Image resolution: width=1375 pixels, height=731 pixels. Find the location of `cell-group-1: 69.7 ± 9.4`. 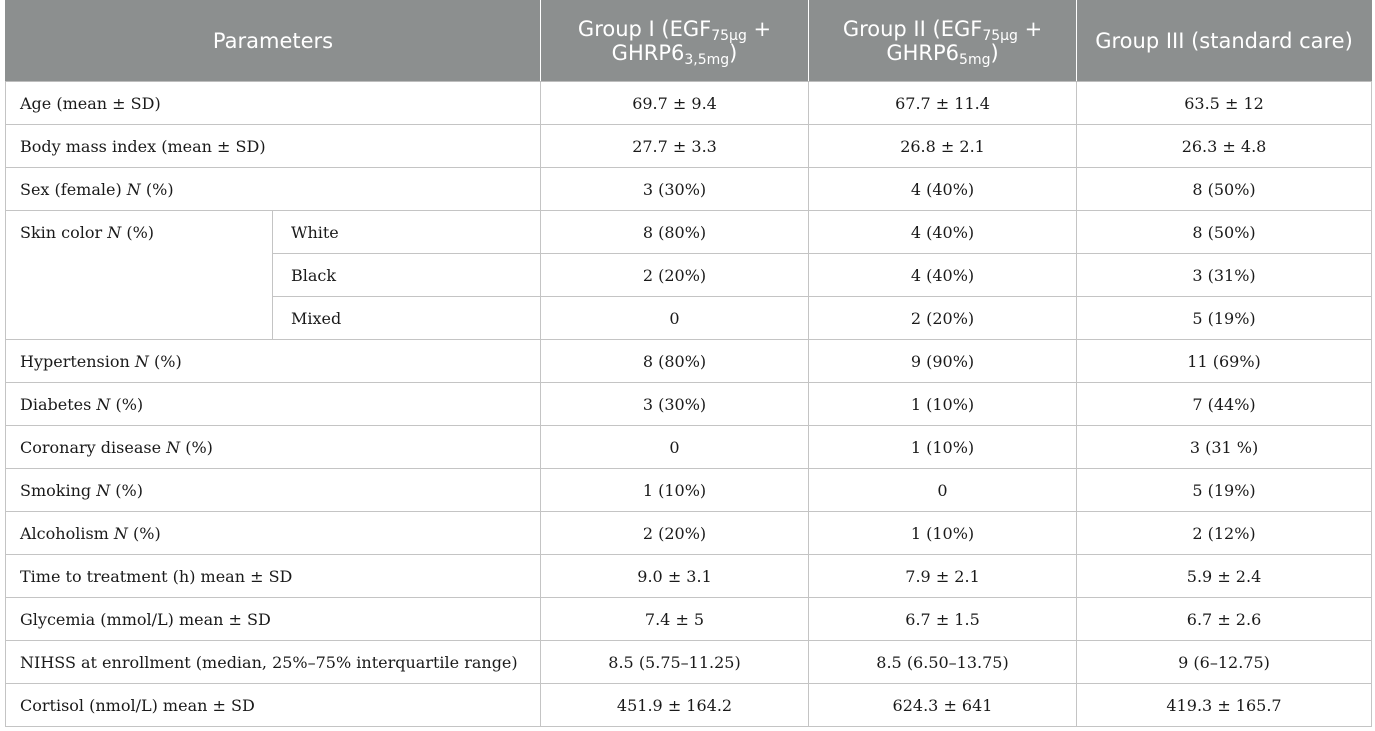

cell-group-1: 69.7 ± 9.4 is located at coordinates (675, 103).